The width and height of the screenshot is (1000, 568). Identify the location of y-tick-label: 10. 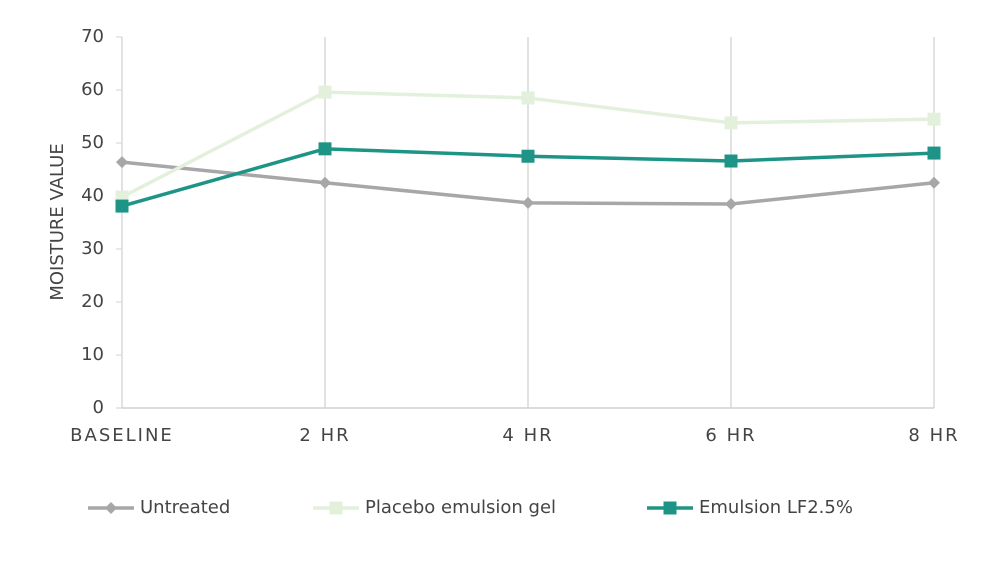
(92, 354).